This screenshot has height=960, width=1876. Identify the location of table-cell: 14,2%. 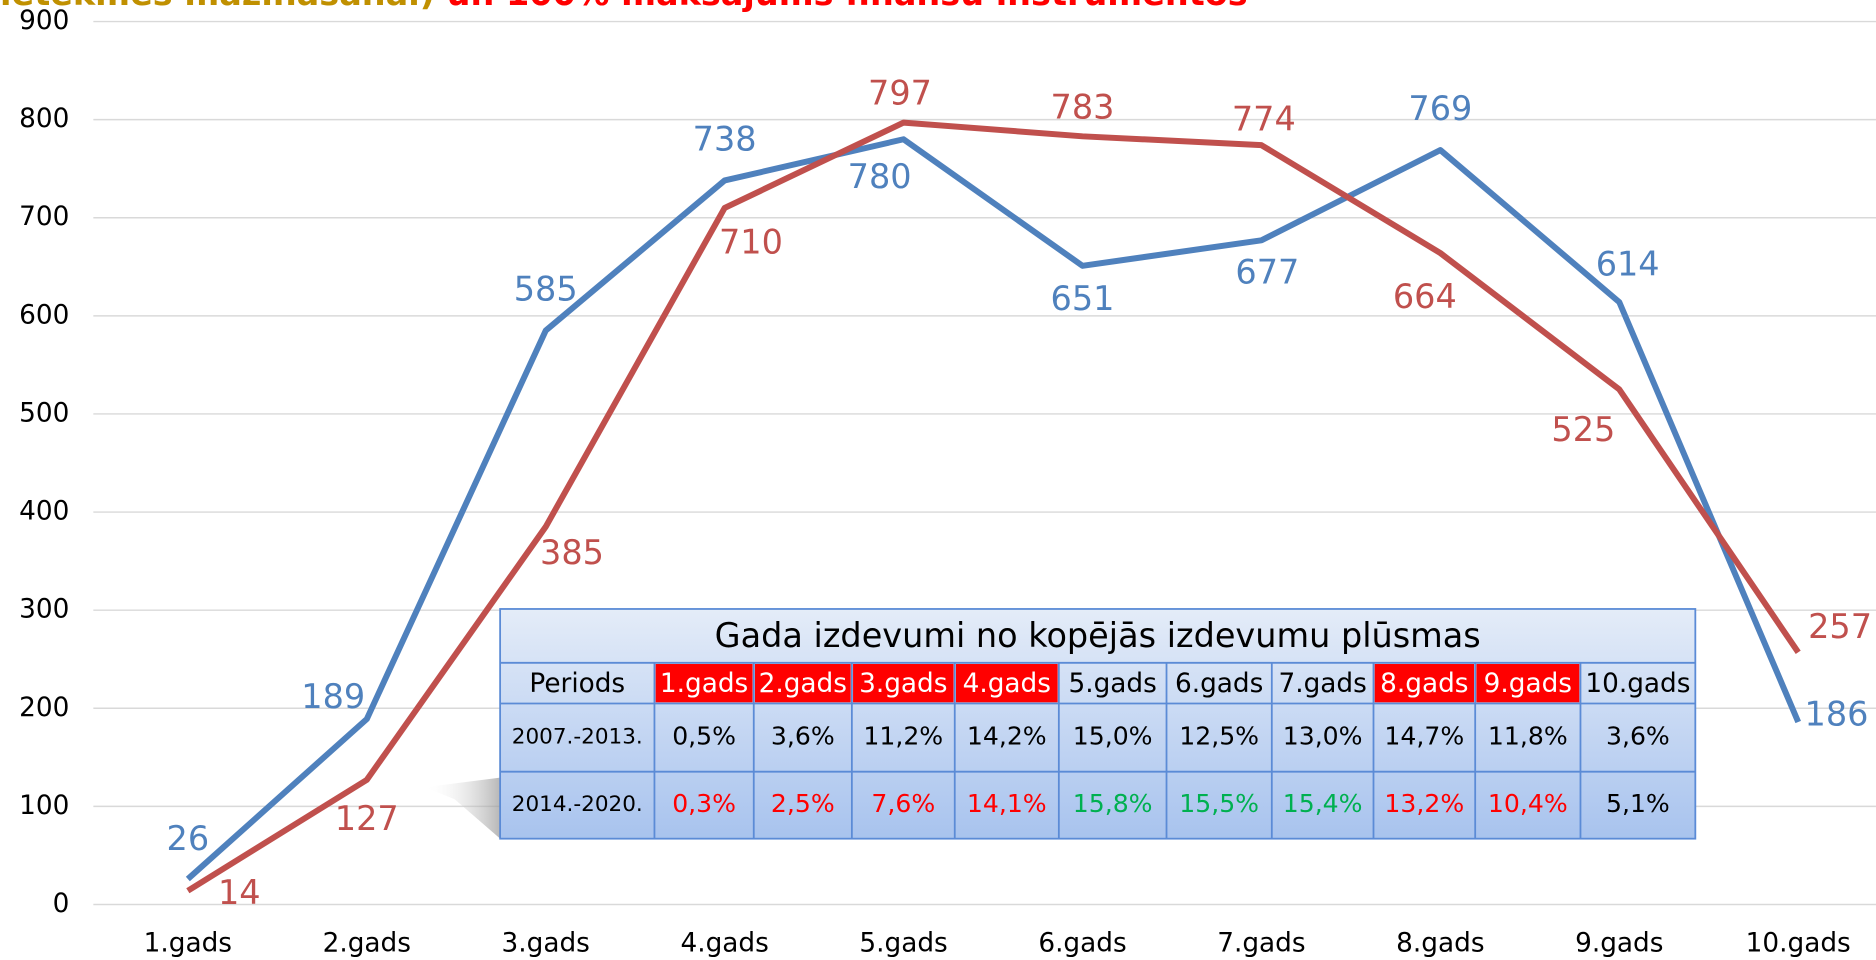
(1007, 736).